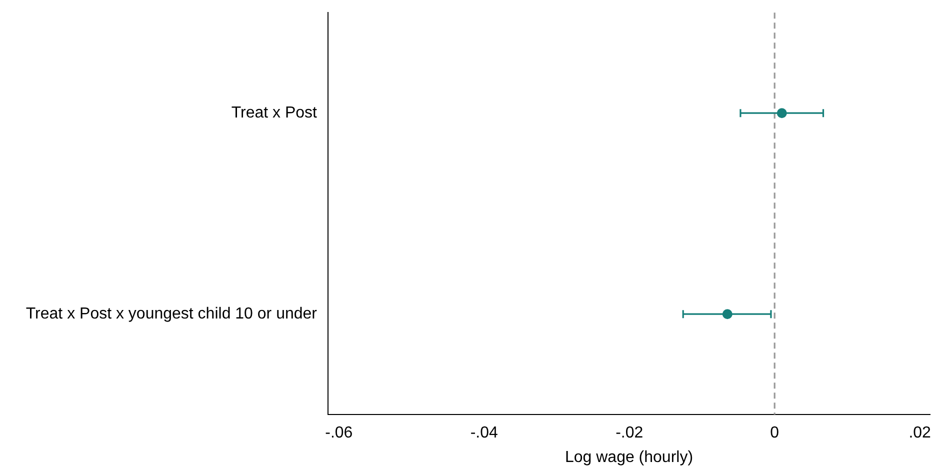 The width and height of the screenshot is (936, 475). What do you see at coordinates (629, 457) in the screenshot?
I see `x-axis-title: Log wage (hourly)` at bounding box center [629, 457].